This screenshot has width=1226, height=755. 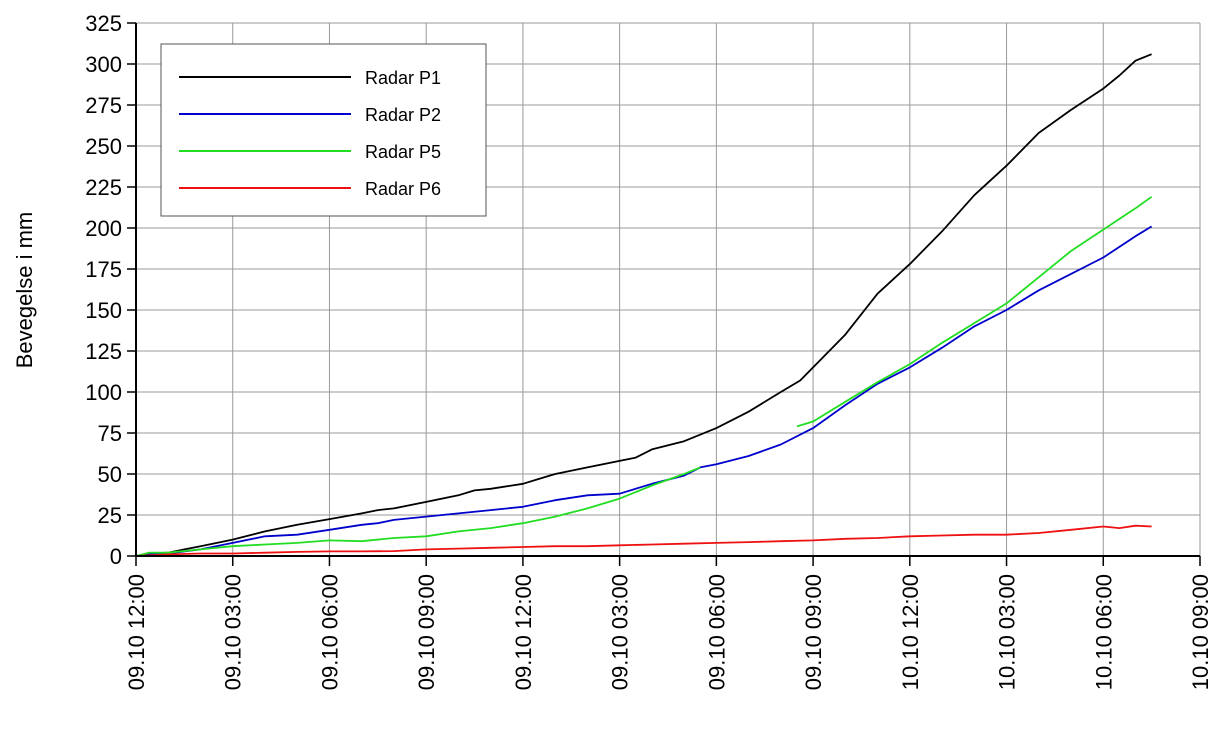 I want to click on y-tick-label: 200, so click(x=103, y=228).